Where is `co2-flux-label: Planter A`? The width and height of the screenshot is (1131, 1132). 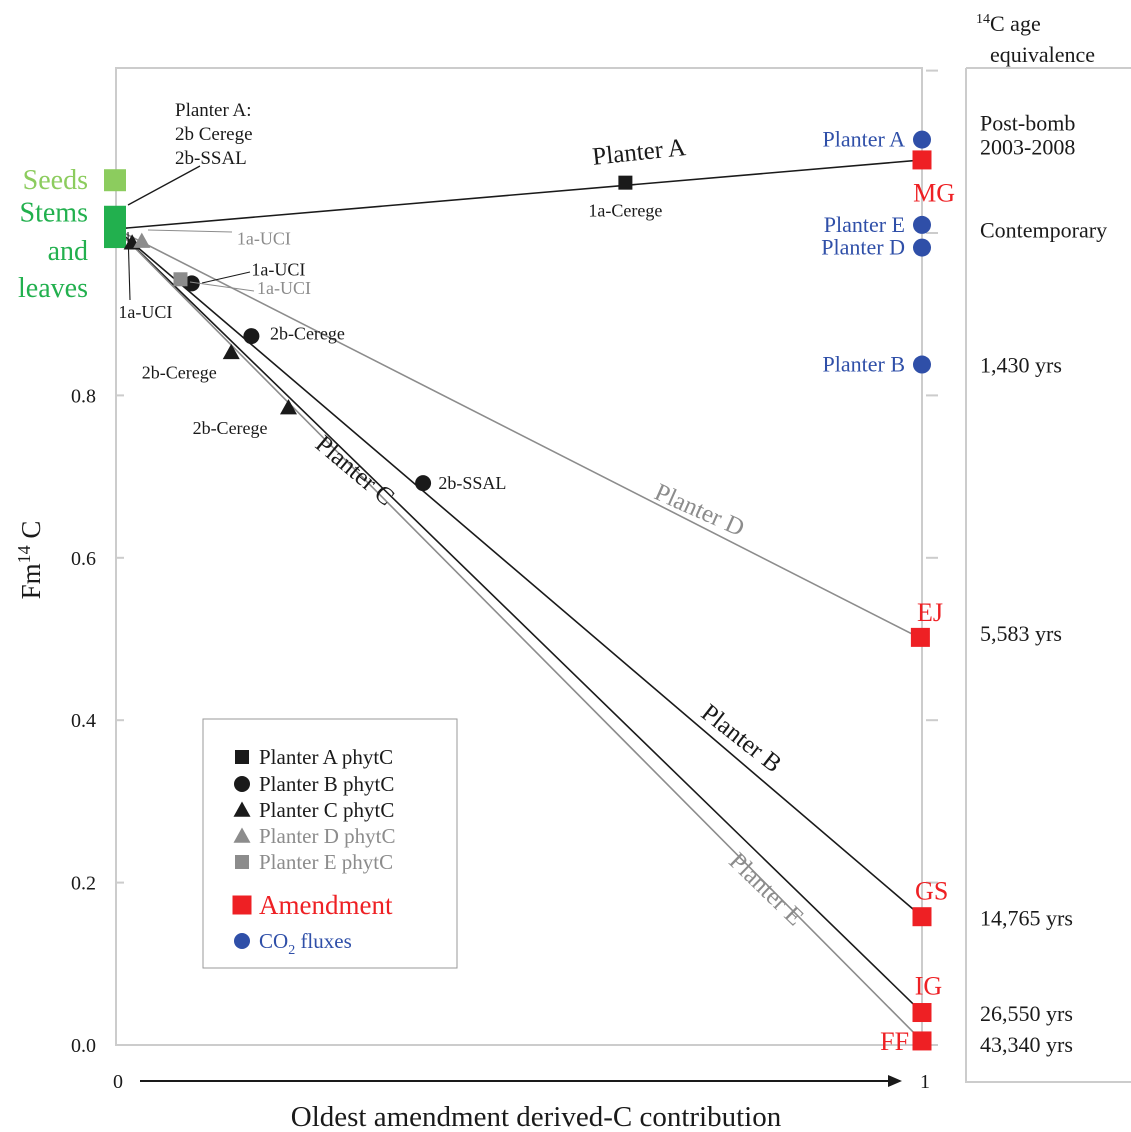 co2-flux-label: Planter A is located at coordinates (864, 139).